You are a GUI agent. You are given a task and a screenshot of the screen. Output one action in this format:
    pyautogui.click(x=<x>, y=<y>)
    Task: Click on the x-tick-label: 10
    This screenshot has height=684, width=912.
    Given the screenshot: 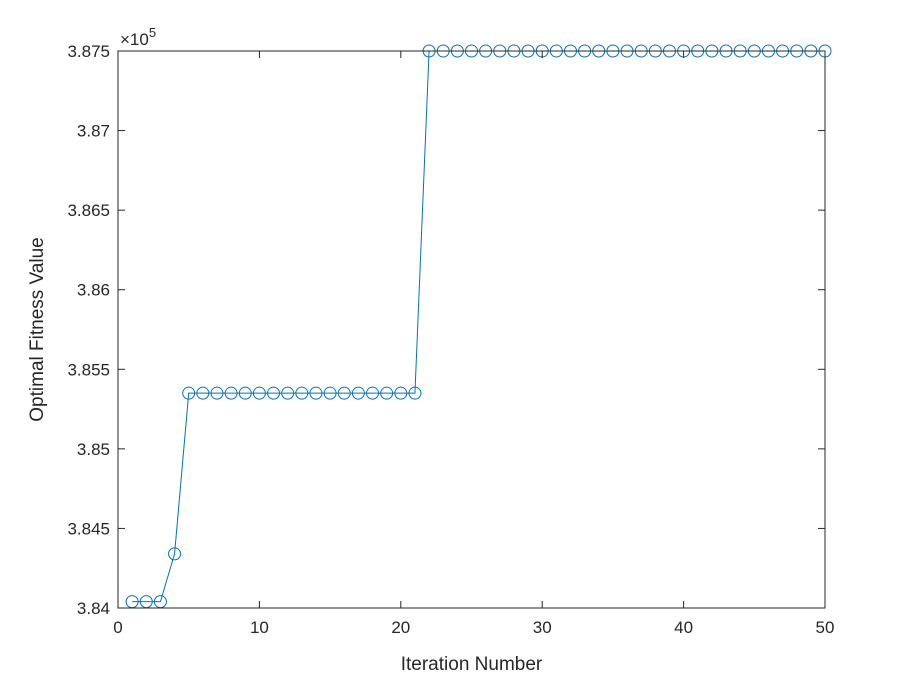 What is the action you would take?
    pyautogui.click(x=259, y=627)
    